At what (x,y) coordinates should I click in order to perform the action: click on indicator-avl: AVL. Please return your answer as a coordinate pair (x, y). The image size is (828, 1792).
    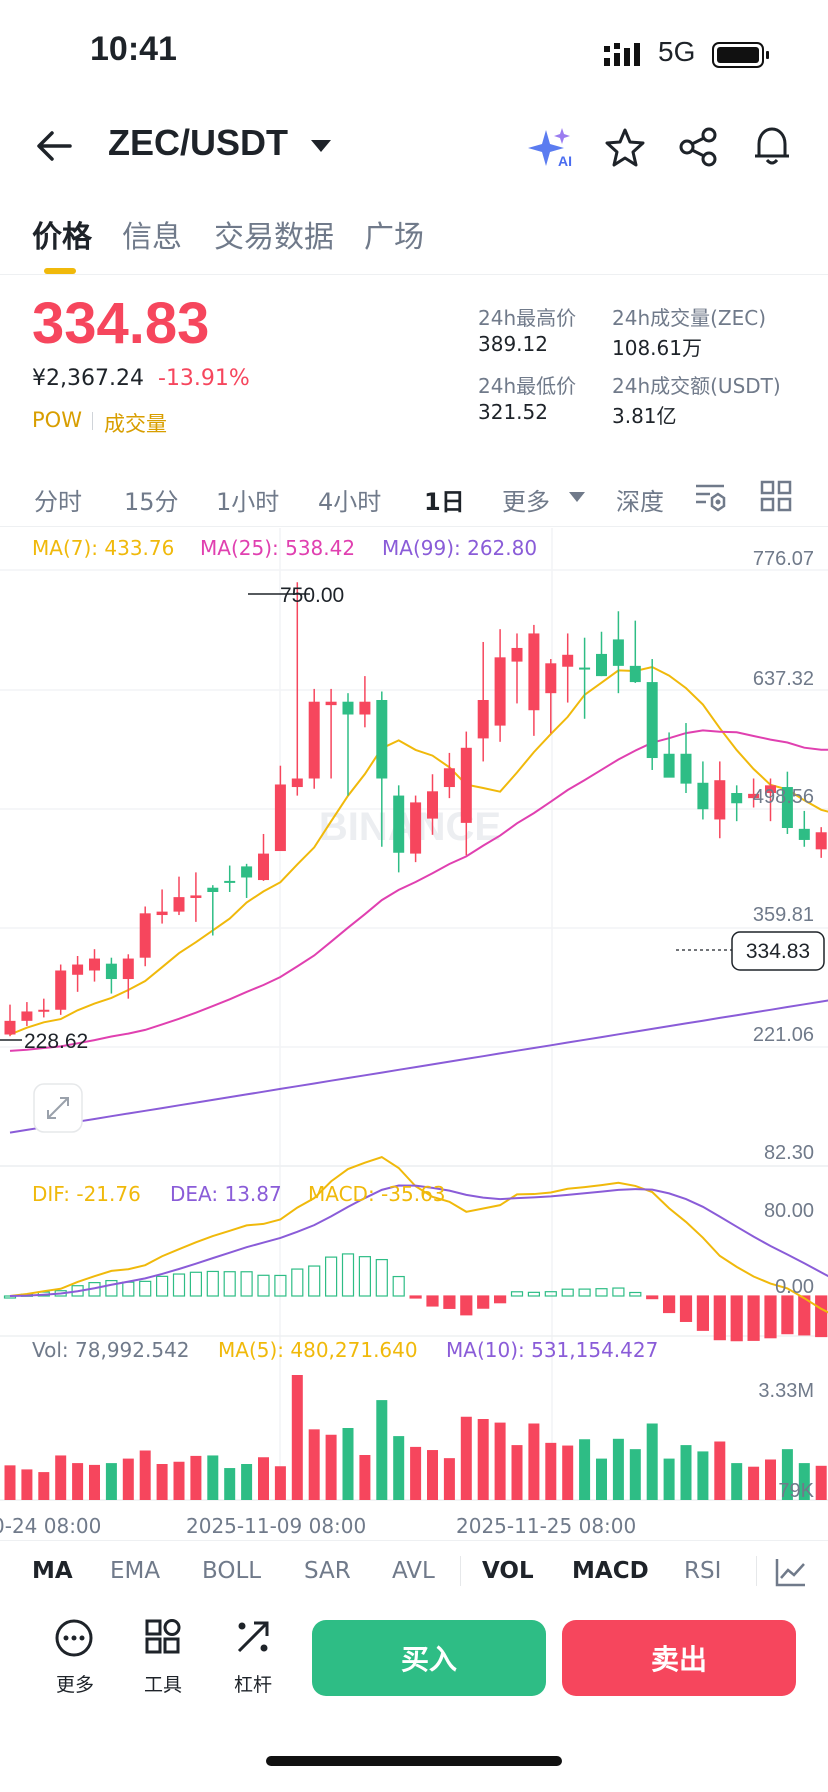
    Looking at the image, I should click on (413, 1571).